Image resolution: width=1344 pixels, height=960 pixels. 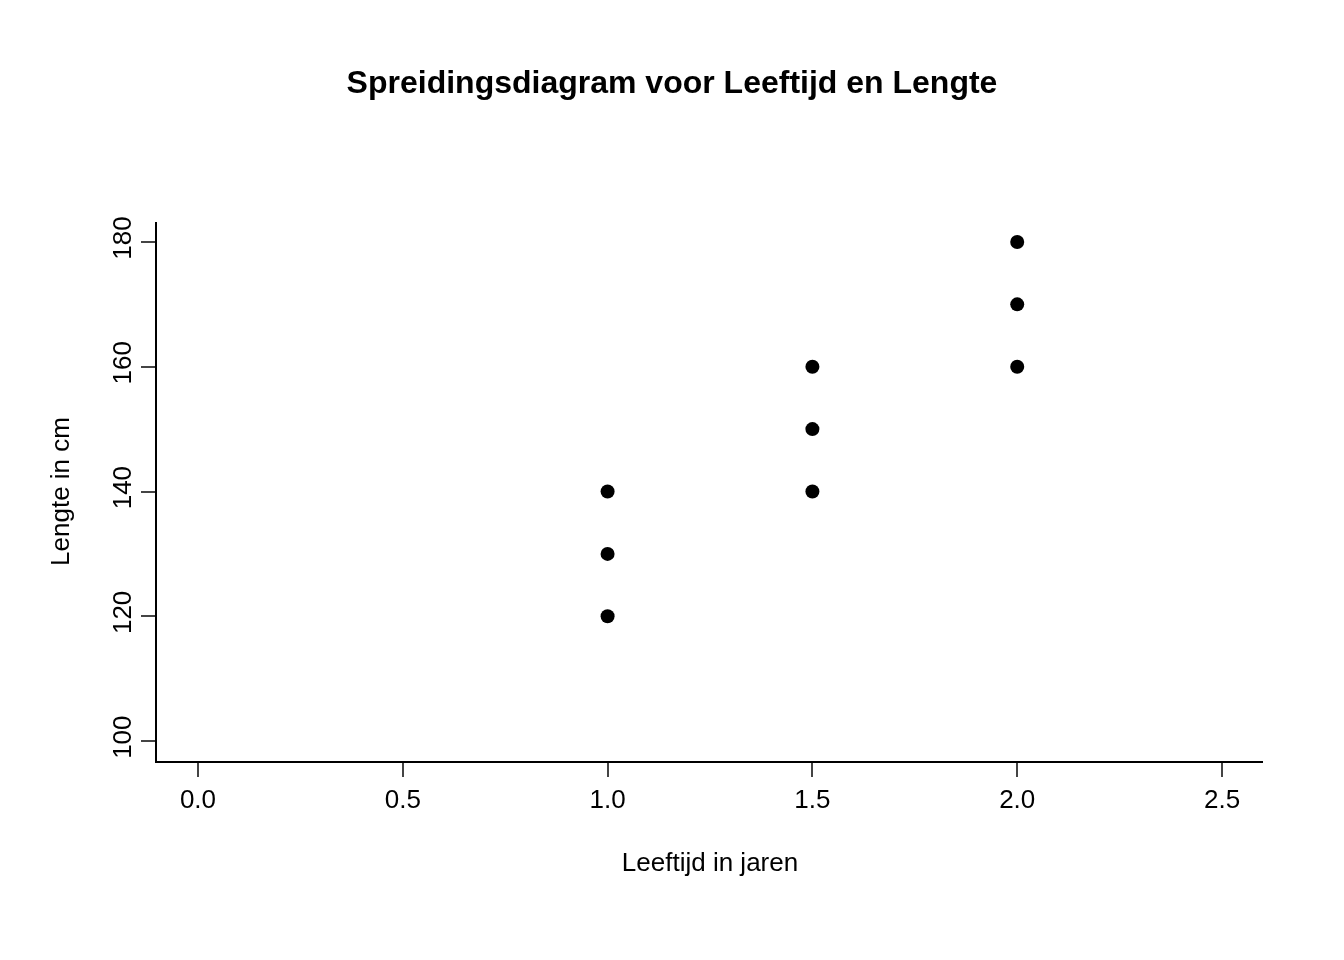 What do you see at coordinates (59, 491) in the screenshot?
I see `y-axis-title: Lengte in cm` at bounding box center [59, 491].